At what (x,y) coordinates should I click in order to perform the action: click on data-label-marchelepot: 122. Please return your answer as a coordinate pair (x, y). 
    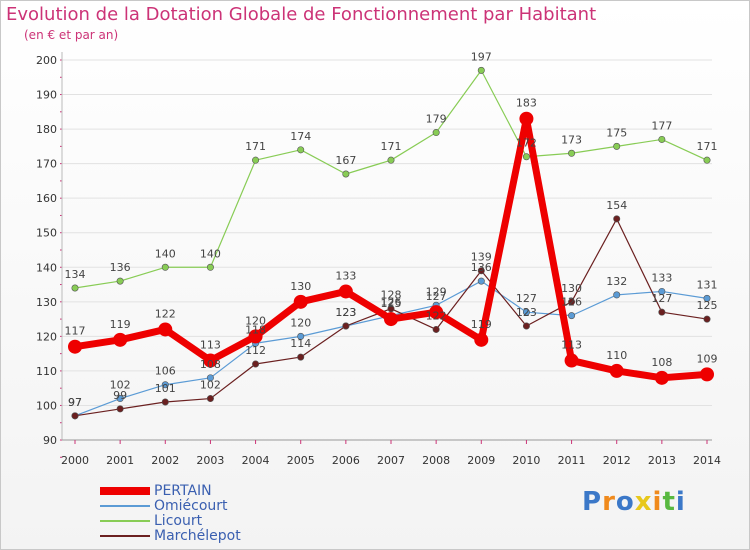
    Looking at the image, I should click on (436, 315).